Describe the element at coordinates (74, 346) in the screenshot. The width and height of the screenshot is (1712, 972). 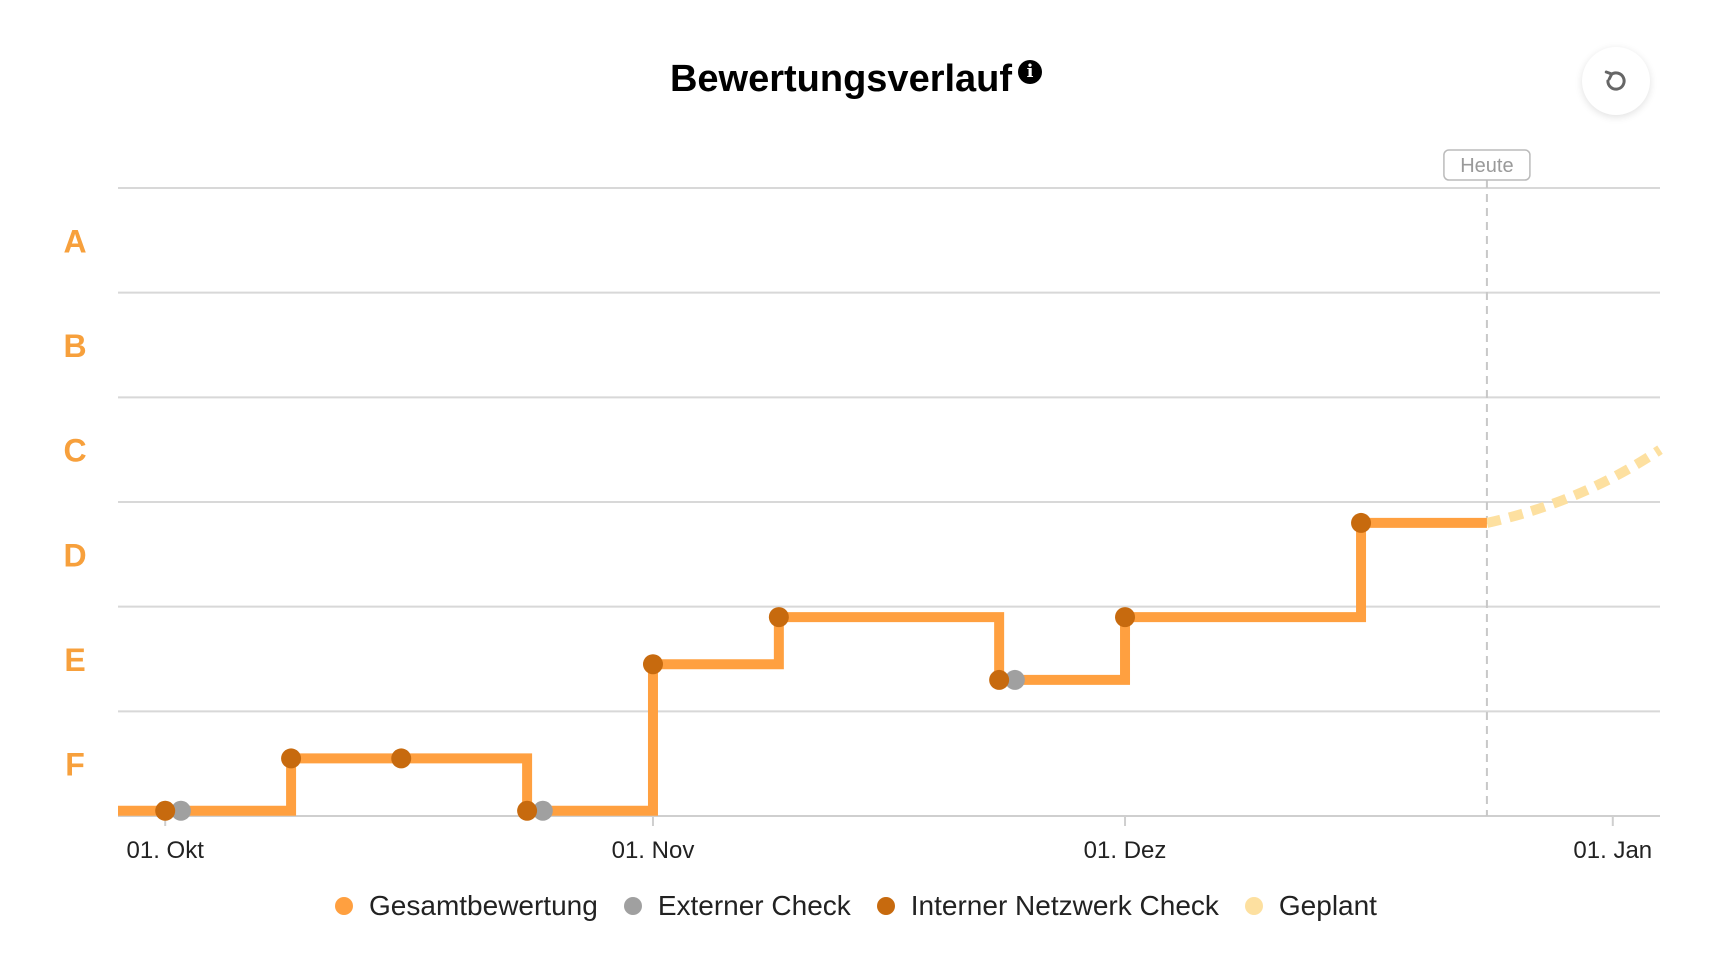
I see `y-tick-label-b: B` at that location.